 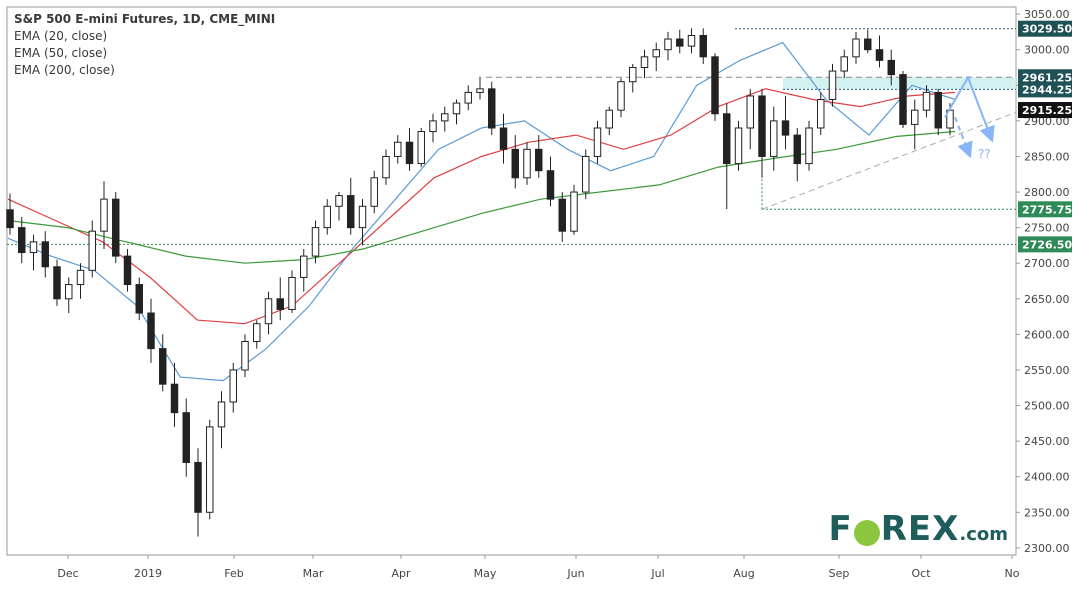 I want to click on forex-logo: F REX.com, so click(x=919, y=529).